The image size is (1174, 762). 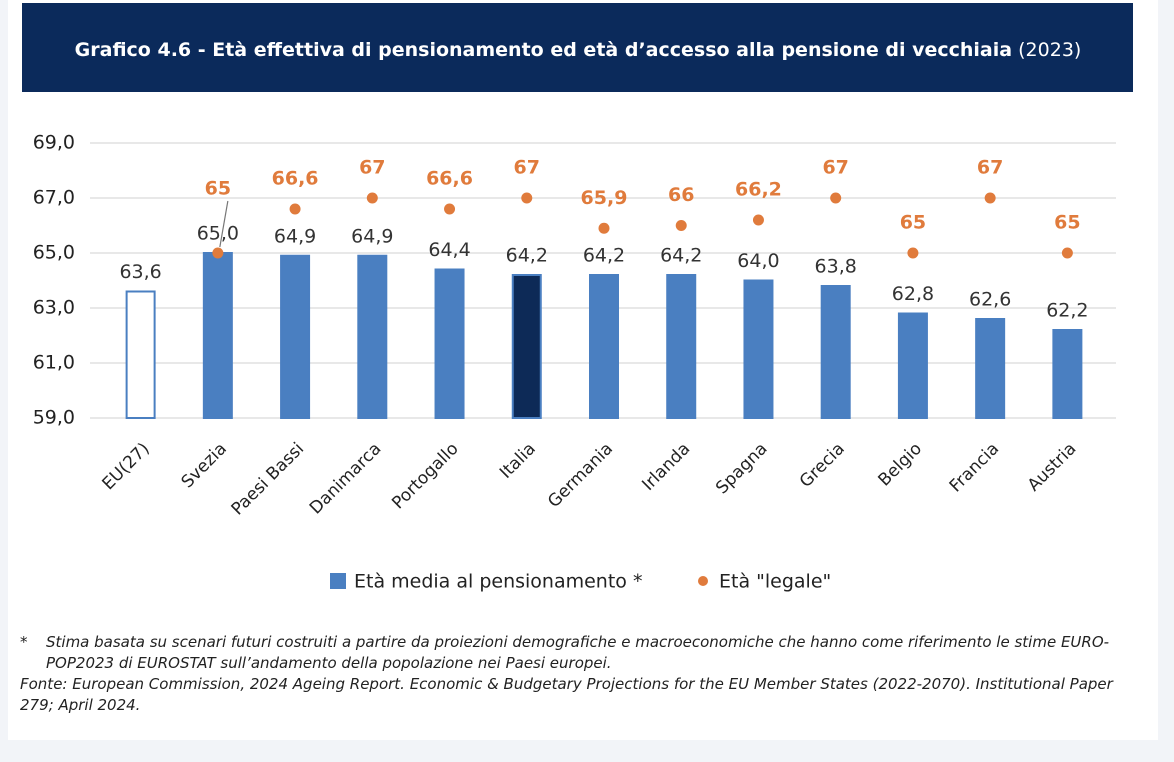 I want to click on dot-value-label: 66,2, so click(x=758, y=190).